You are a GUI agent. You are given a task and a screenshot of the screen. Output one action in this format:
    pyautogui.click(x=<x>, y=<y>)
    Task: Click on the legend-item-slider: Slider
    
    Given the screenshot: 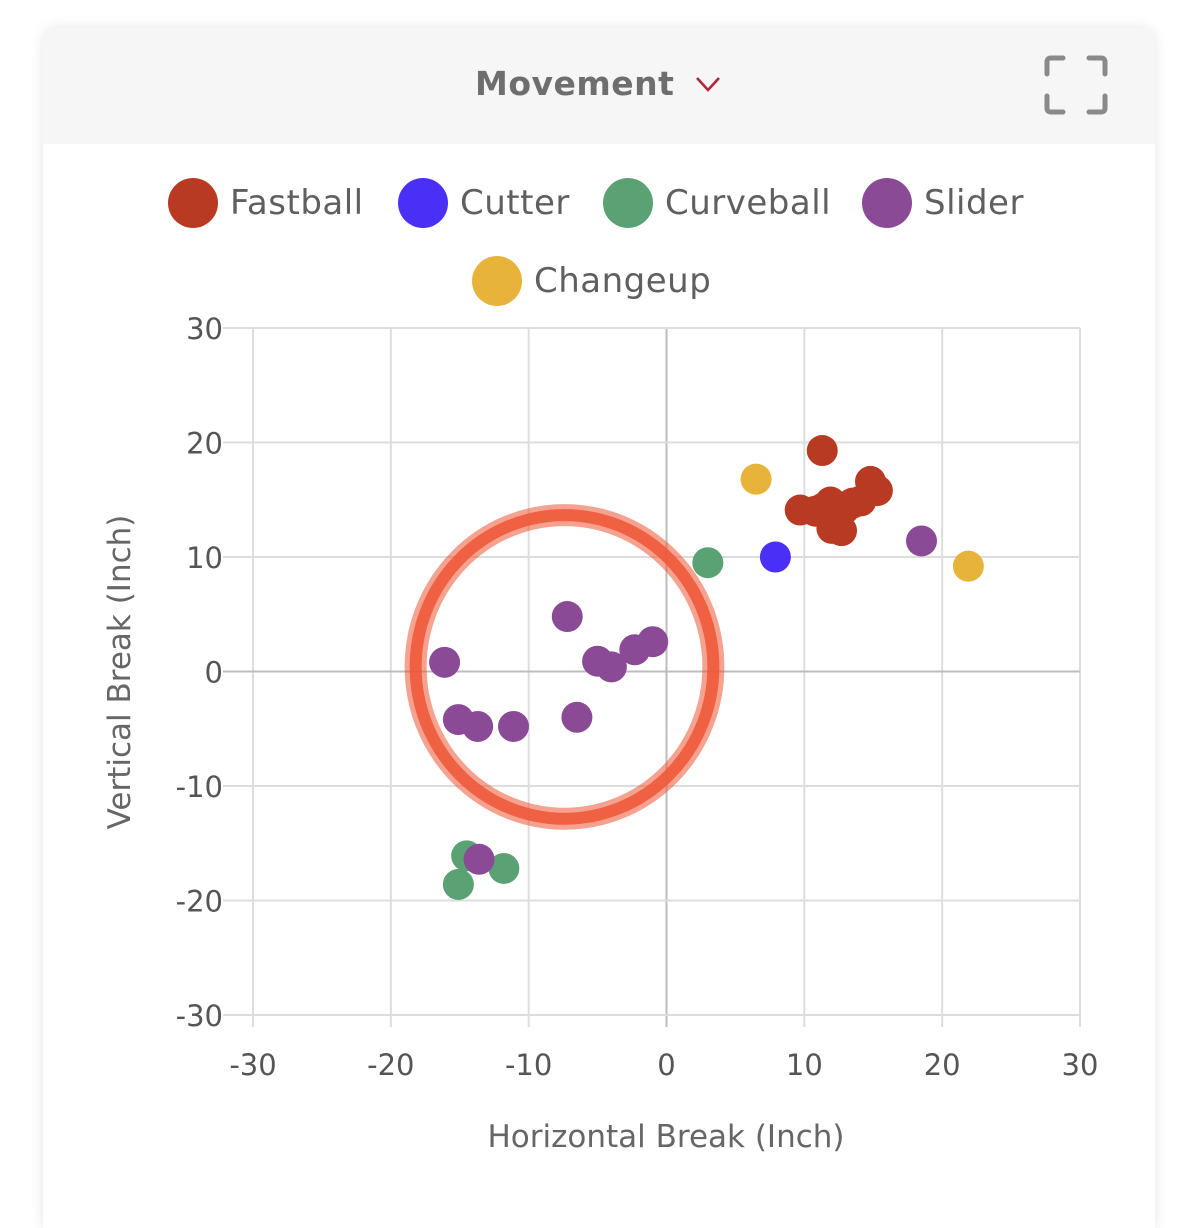 What is the action you would take?
    pyautogui.click(x=943, y=203)
    